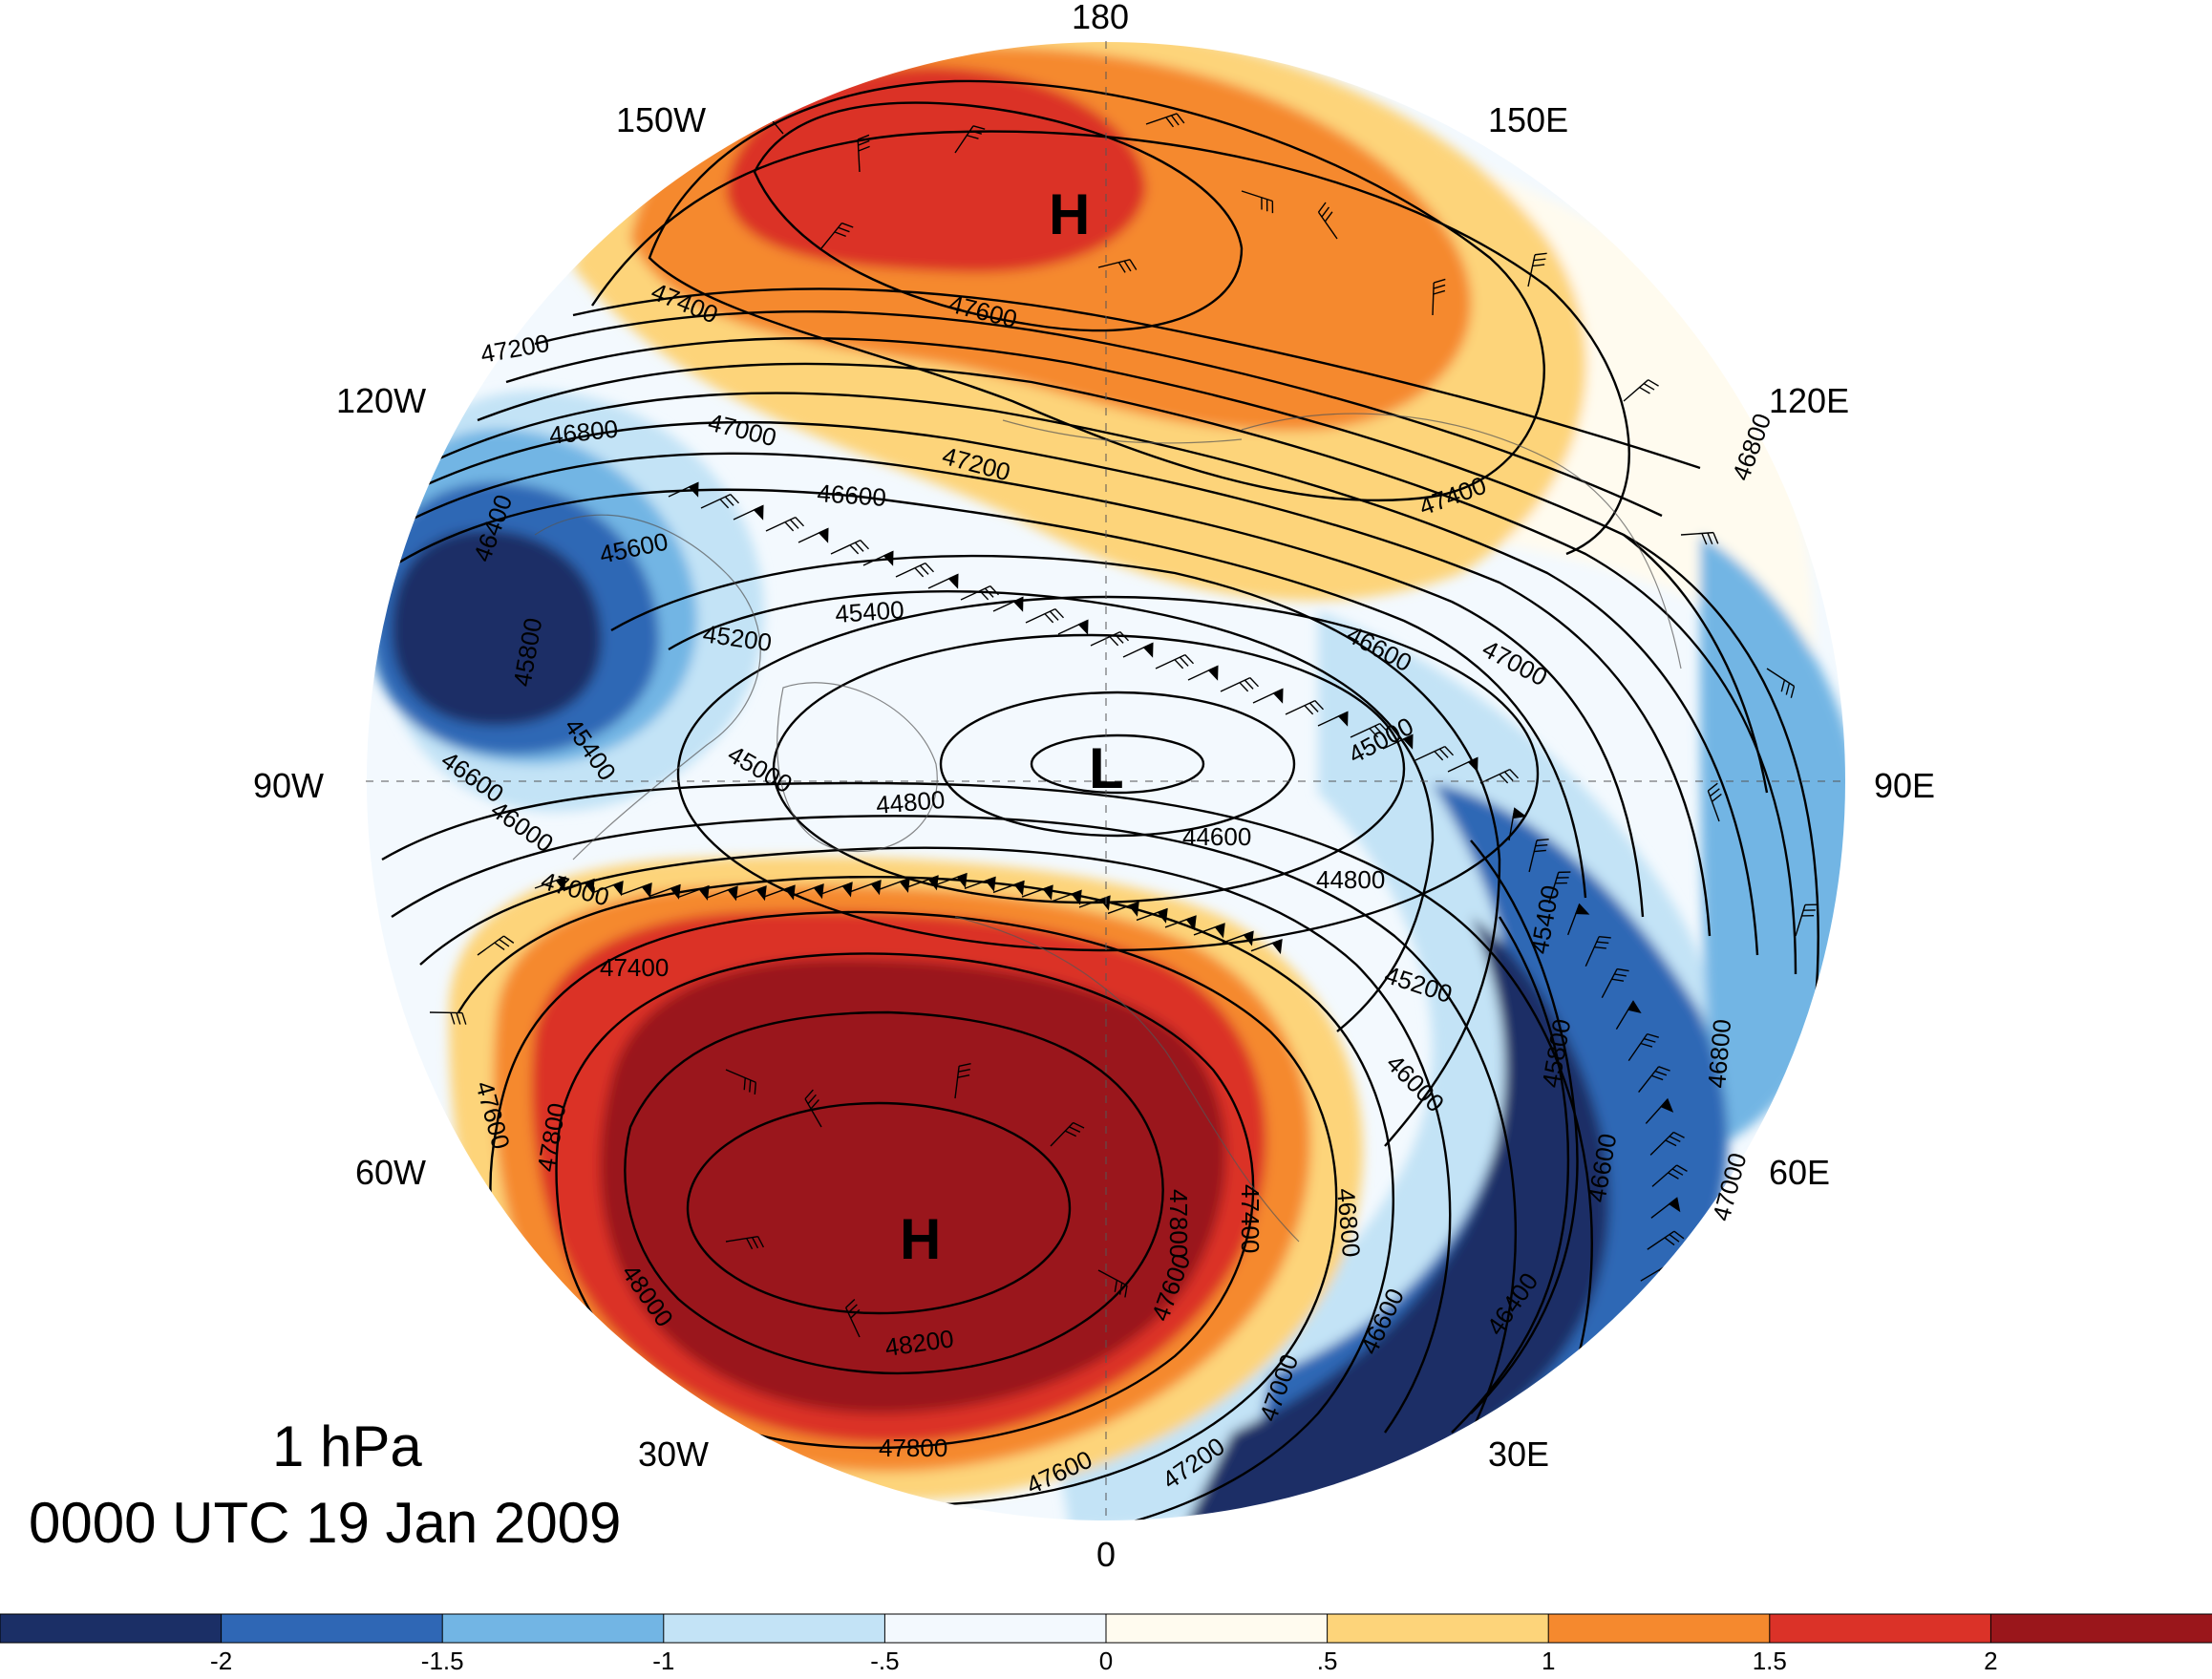 The height and width of the screenshot is (1679, 2212). I want to click on west-low-dark-blue, so click(497, 627).